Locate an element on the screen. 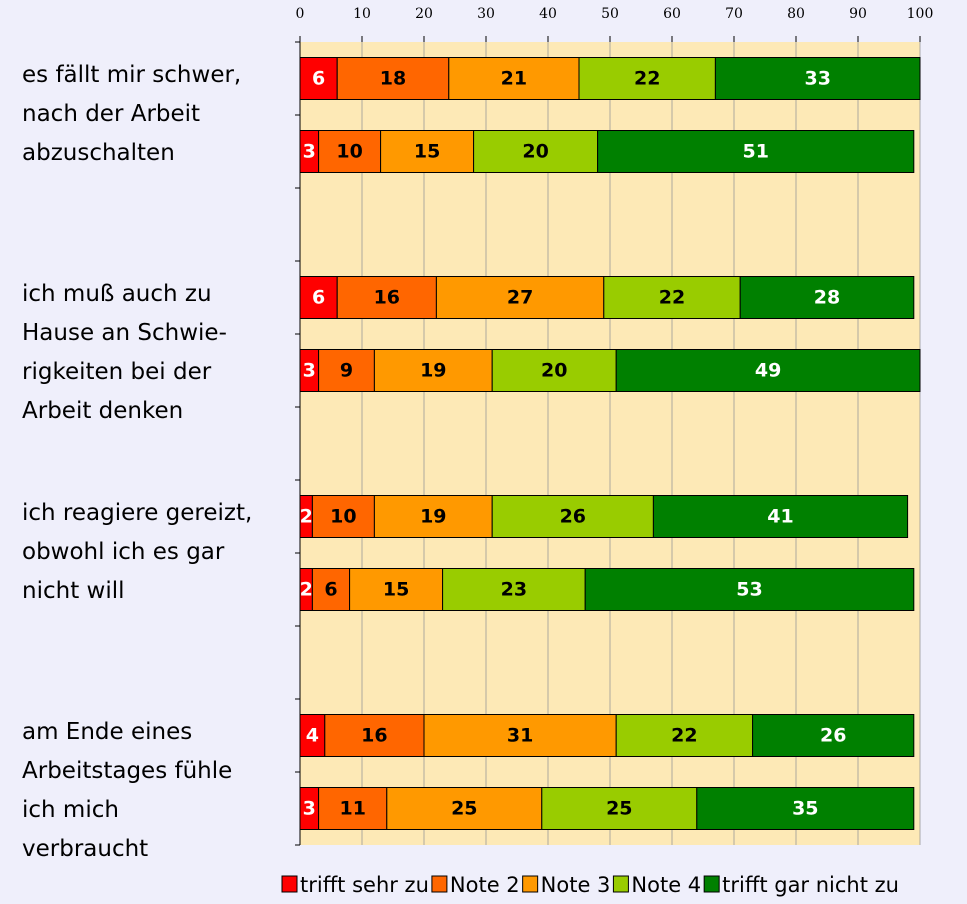  x-tick-label: 90 is located at coordinates (858, 14).